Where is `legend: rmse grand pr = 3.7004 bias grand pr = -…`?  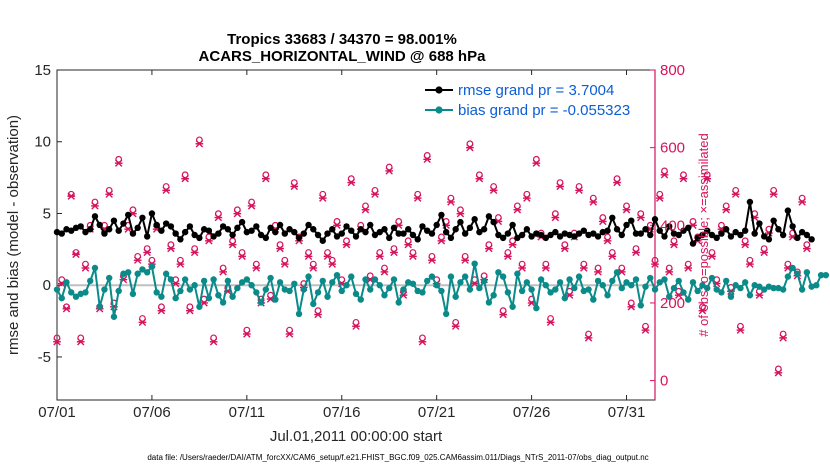
legend: rmse grand pr = 3.7004 bias grand pr = -… is located at coordinates (527, 100).